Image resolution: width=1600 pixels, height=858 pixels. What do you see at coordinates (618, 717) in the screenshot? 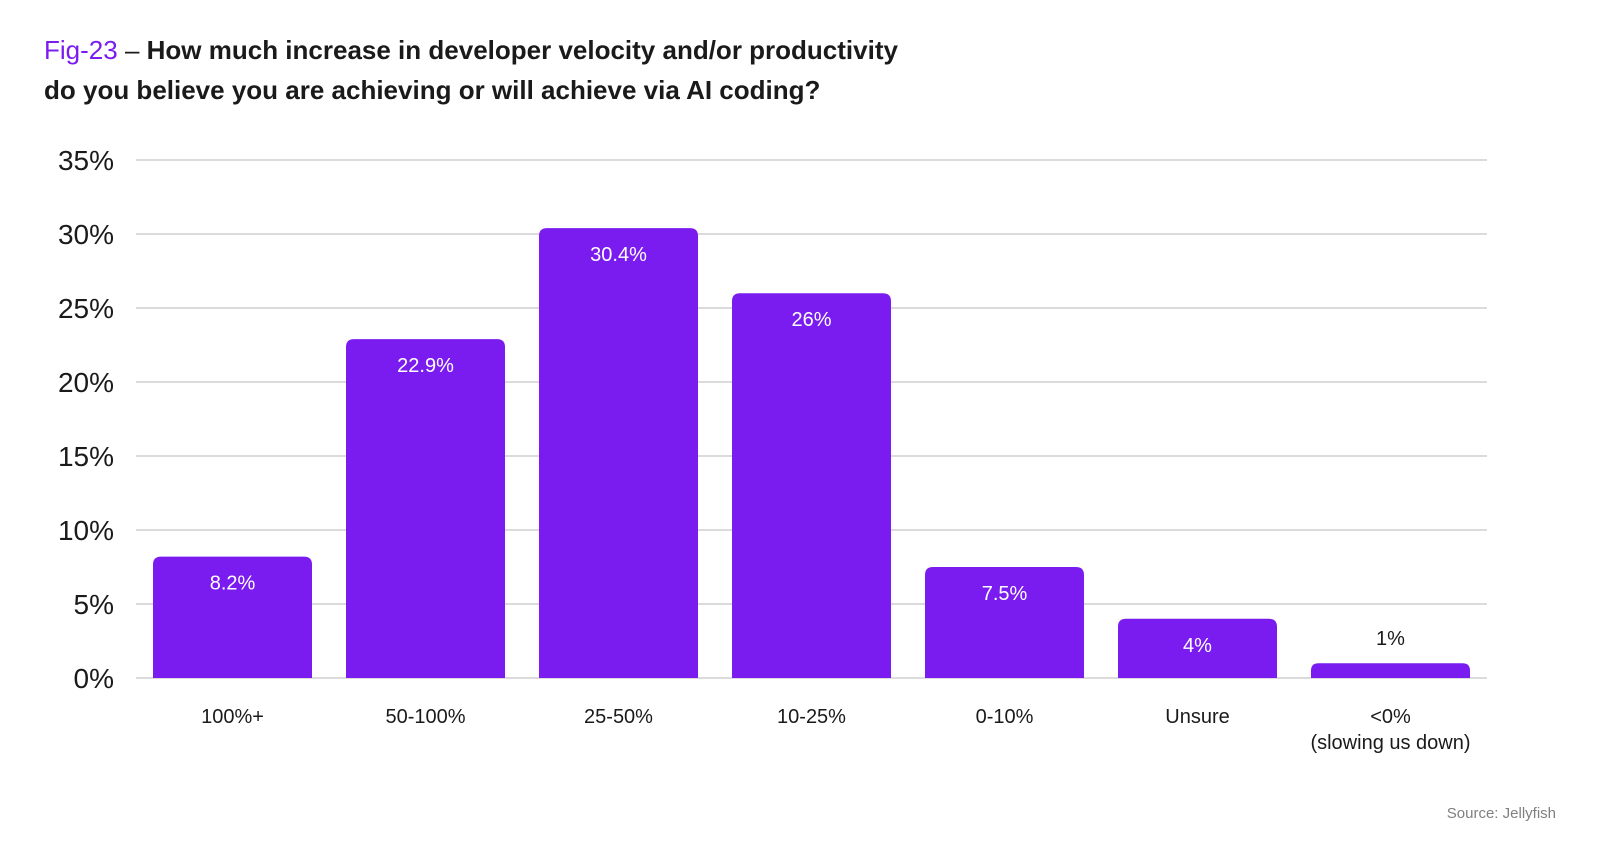
I see `x-tick-label: 25-50%` at bounding box center [618, 717].